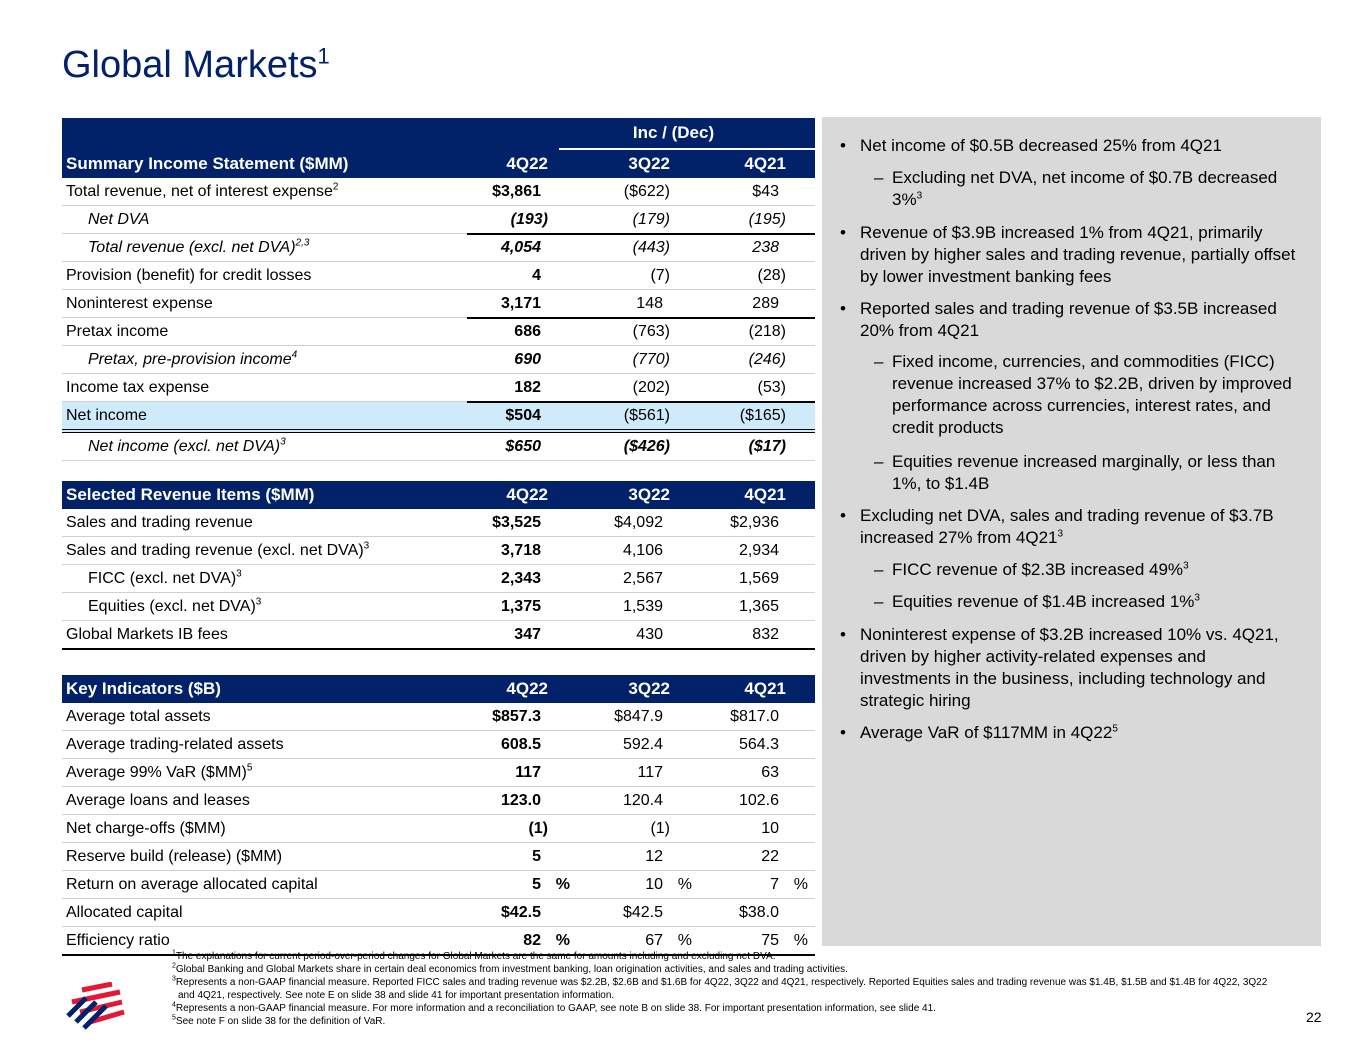  Describe the element at coordinates (1038, 569) in the screenshot. I see `bullet-text: FICC revenue of $2.3B increased 49%` at that location.